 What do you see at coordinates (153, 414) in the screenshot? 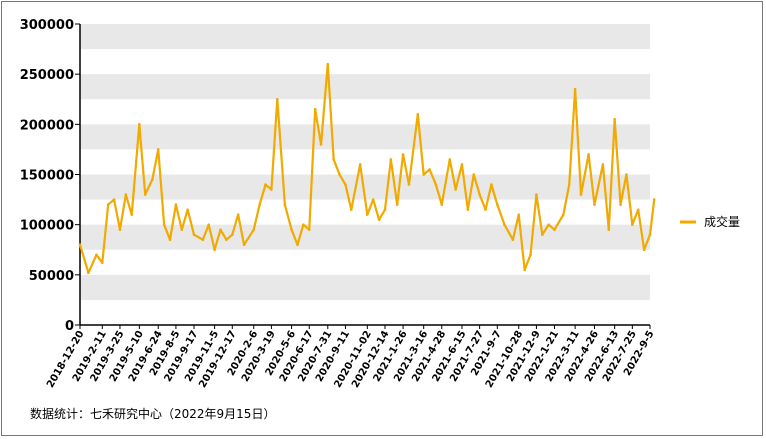
I see `footnote: 数据统计：七禾研究中心（2022年9月15日）` at bounding box center [153, 414].